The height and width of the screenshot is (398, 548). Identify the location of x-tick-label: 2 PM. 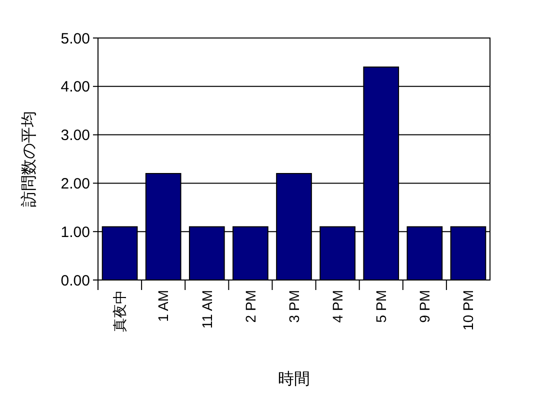
(250, 306).